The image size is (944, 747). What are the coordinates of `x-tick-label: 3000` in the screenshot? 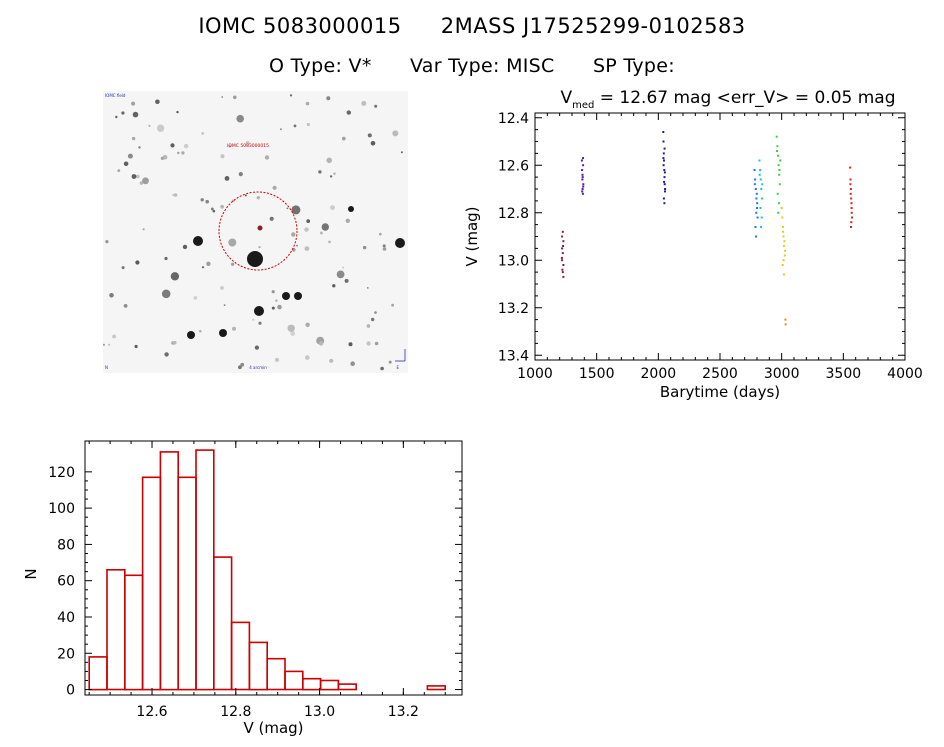 It's located at (782, 374).